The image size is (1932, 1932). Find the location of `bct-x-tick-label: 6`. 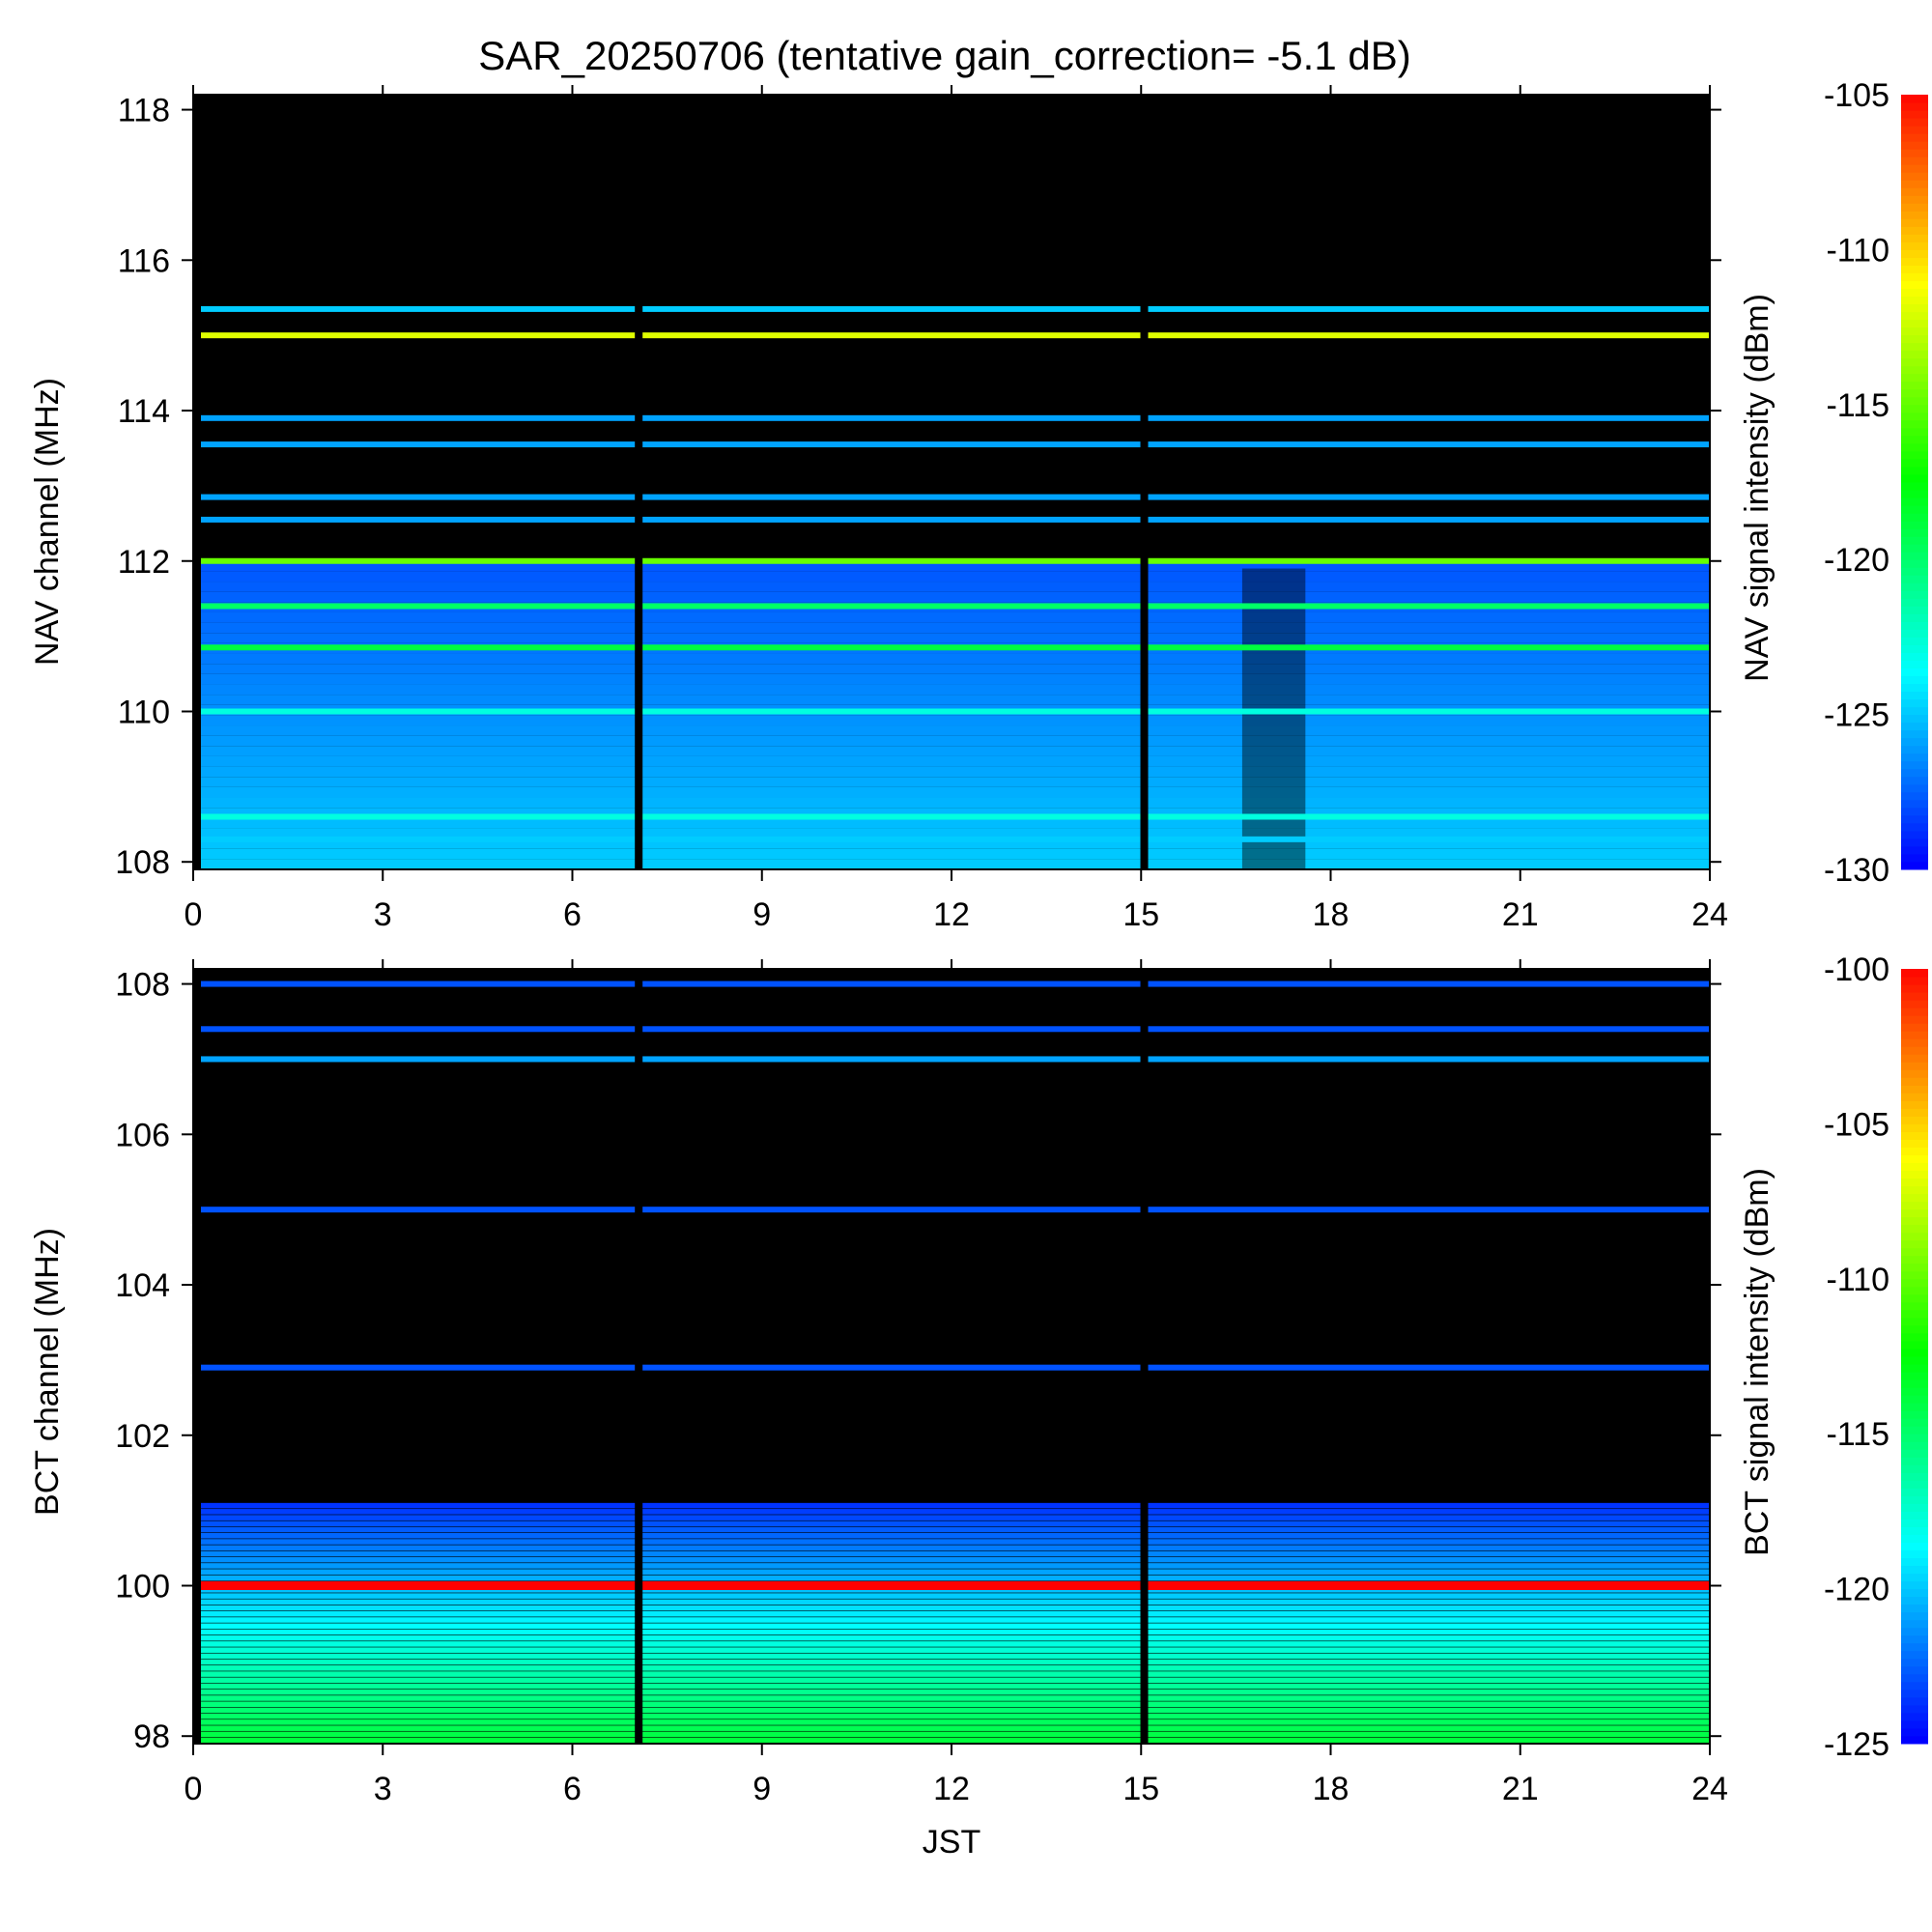

bct-x-tick-label: 6 is located at coordinates (572, 1789).